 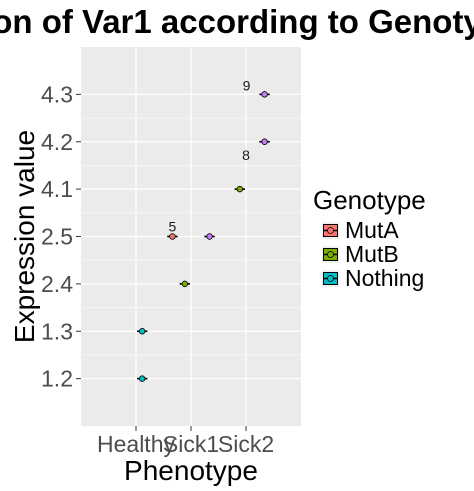 I want to click on y-axis-ticks: 1.2 1.3 2.4 2.5 4.1 4.2 4.3, so click(x=61, y=236).